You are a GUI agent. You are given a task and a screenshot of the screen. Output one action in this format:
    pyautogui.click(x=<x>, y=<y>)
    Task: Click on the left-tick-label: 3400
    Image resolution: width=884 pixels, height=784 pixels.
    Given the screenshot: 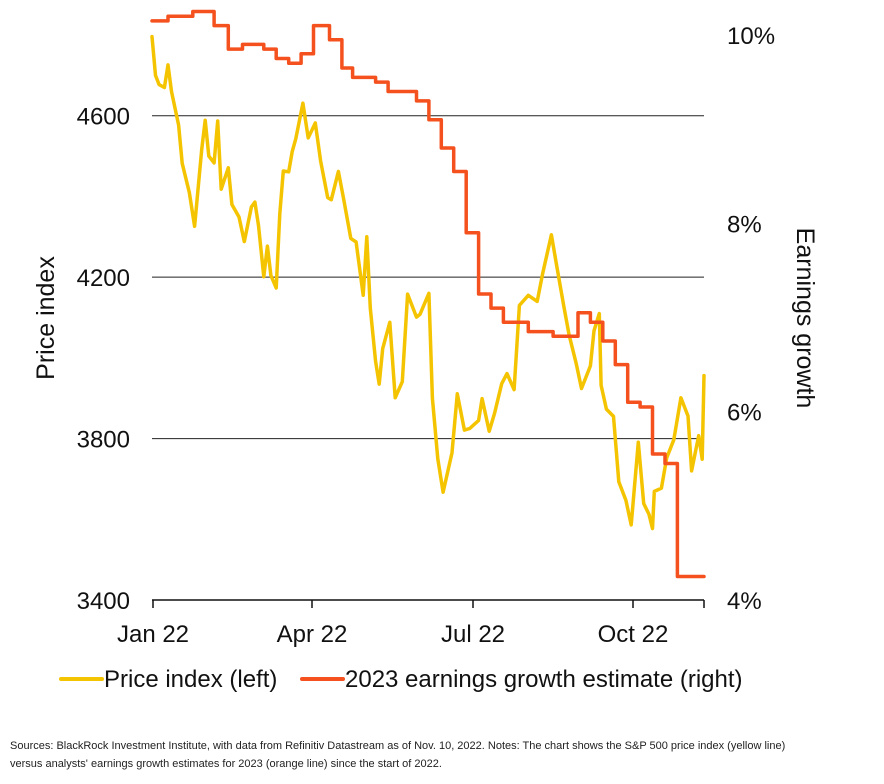 What is the action you would take?
    pyautogui.click(x=103, y=601)
    